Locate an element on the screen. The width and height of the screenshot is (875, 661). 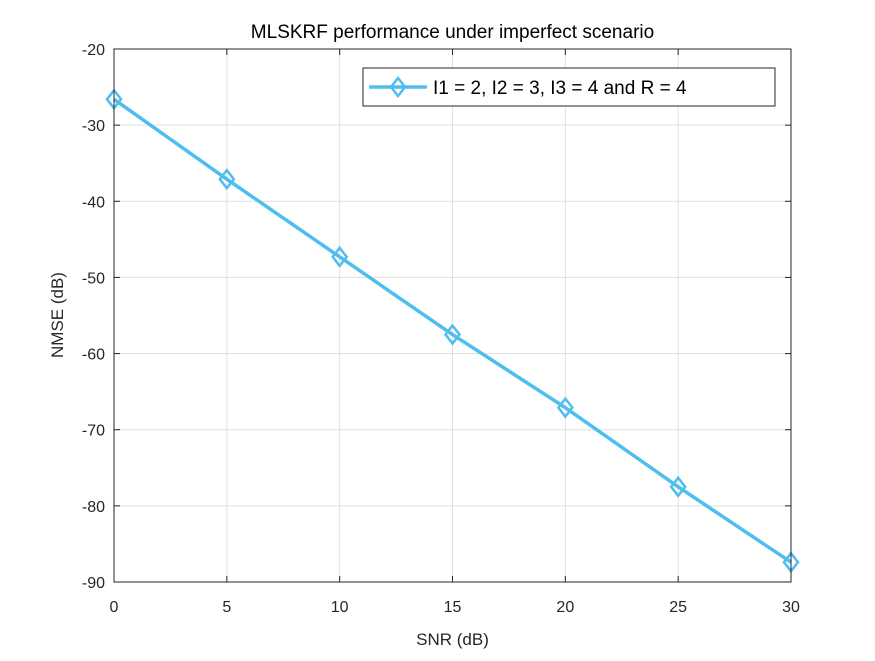
x-tick-label: 5 is located at coordinates (226, 607).